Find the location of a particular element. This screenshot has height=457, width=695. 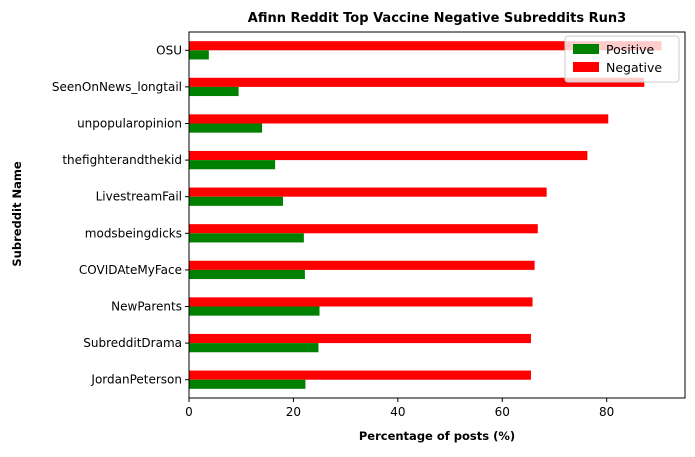

legend-swatch-positive is located at coordinates (586, 49).